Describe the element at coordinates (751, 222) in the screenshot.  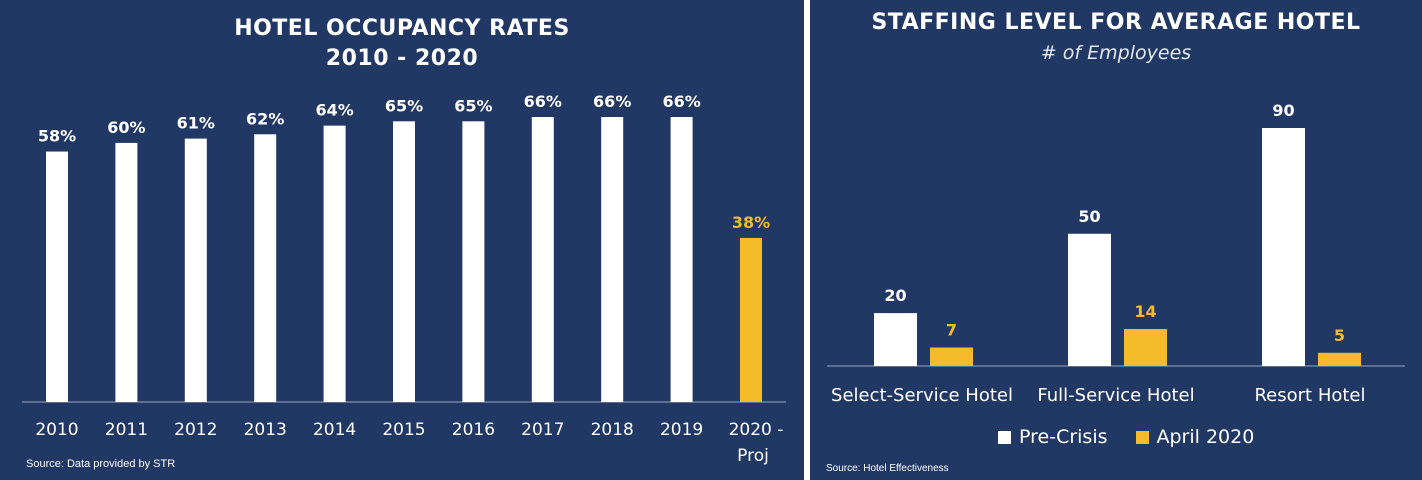
I see `occupancy-data-label: 38%` at that location.